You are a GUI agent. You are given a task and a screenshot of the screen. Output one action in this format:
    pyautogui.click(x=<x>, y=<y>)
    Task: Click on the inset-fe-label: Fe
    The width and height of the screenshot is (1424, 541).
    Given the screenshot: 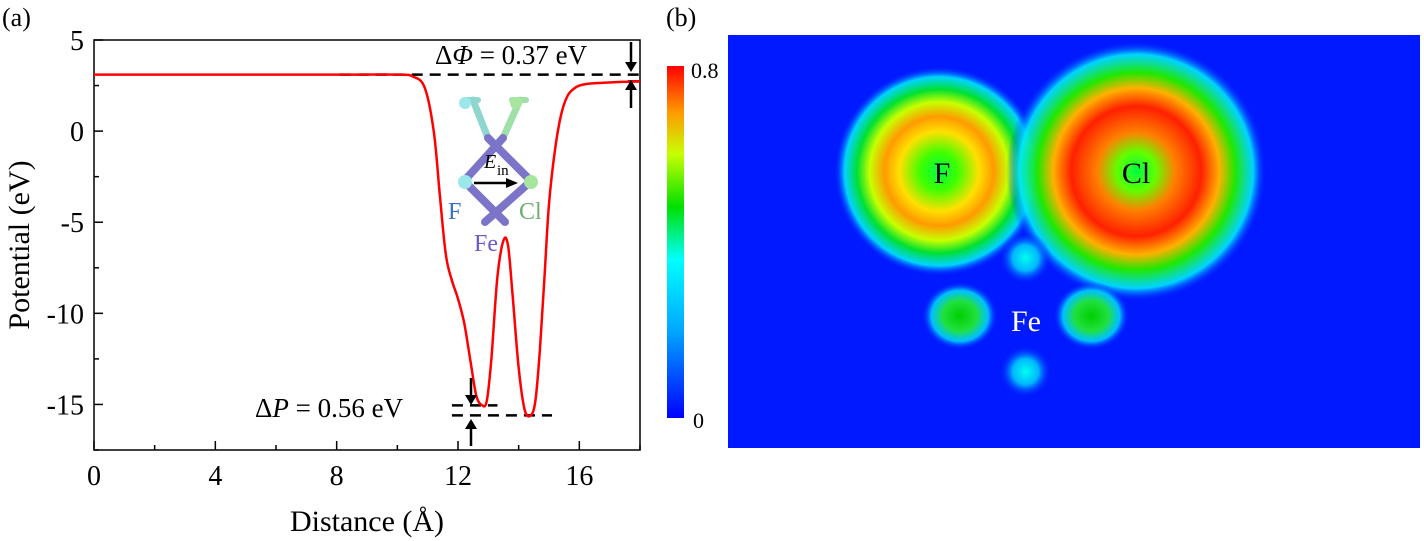 What is the action you would take?
    pyautogui.click(x=486, y=244)
    